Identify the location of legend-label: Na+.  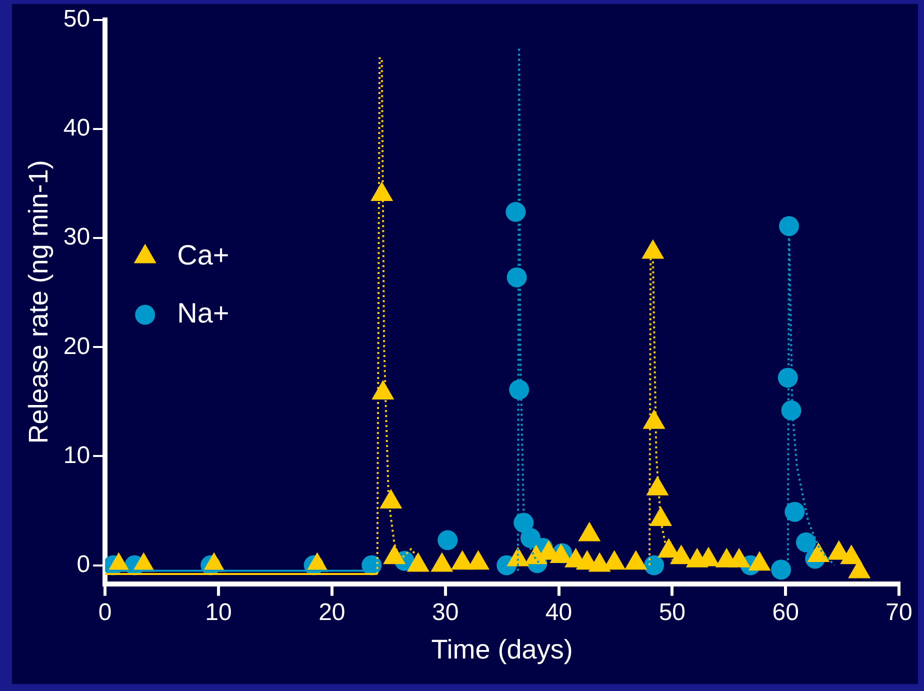
(203, 313).